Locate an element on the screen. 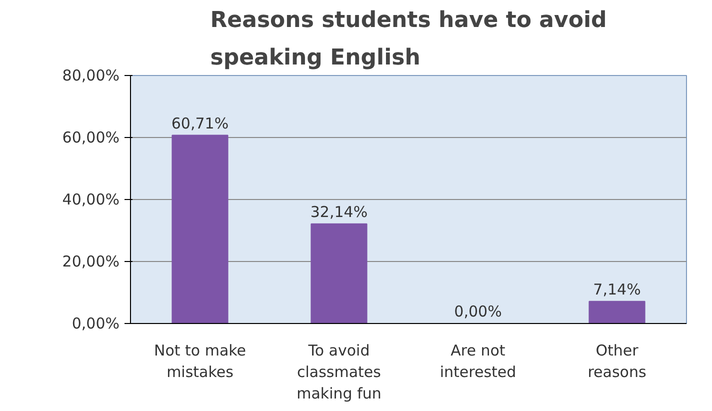 This screenshot has height=411, width=712. x-tick-label: To avoid classmates making fun is located at coordinates (339, 372).